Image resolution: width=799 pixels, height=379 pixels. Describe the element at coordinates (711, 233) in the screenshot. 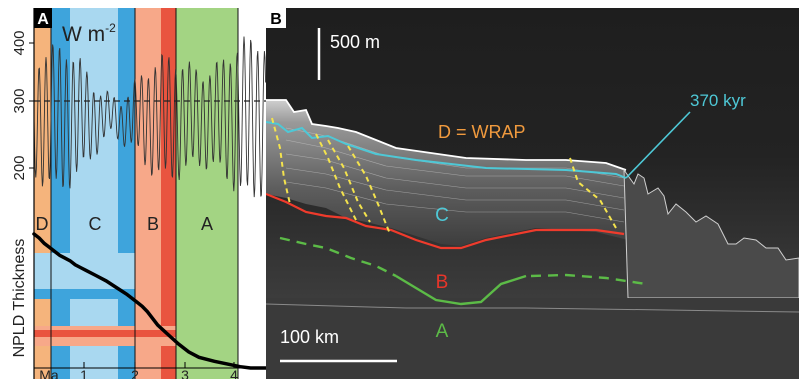

I see `rugged-terrain` at that location.